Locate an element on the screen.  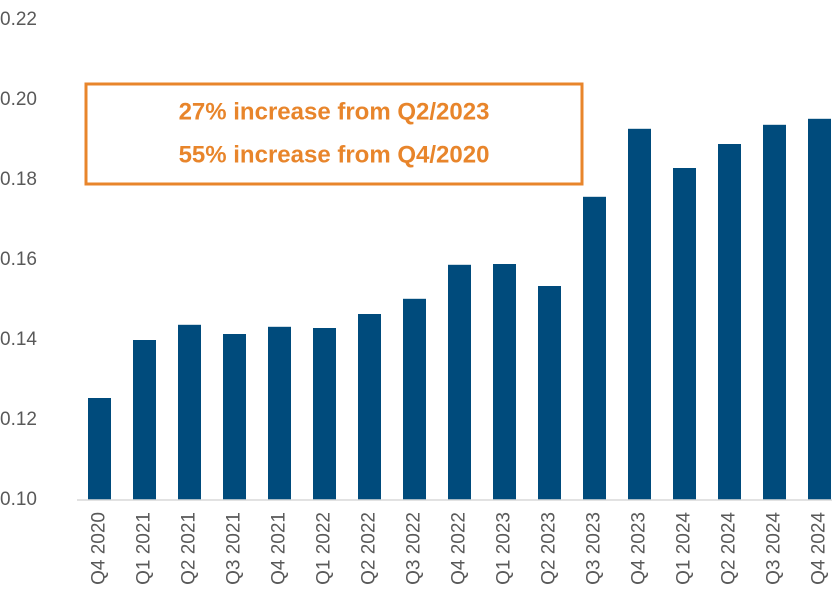
x-tick-label: Q2 2023 is located at coordinates (549, 548).